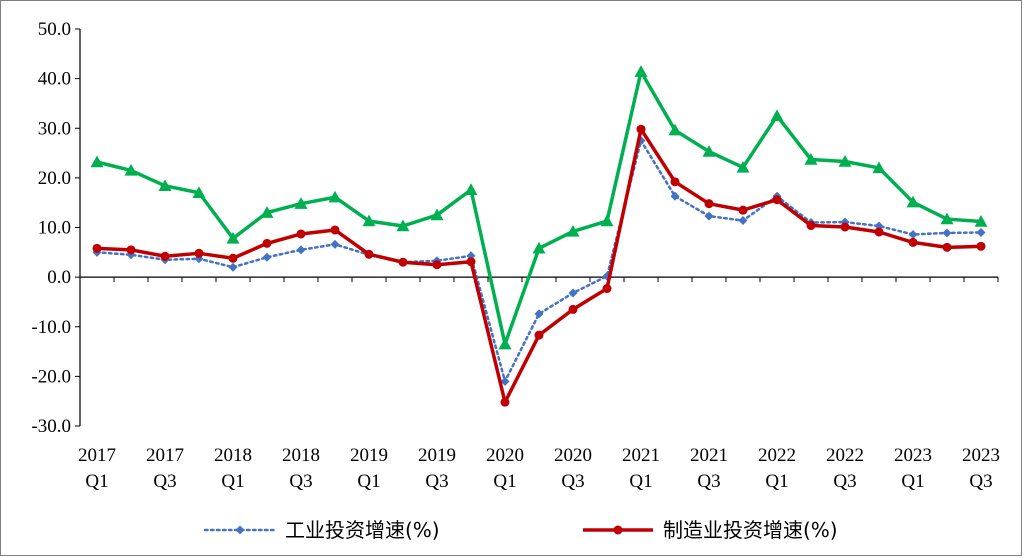  Describe the element at coordinates (59, 277) in the screenshot. I see `y-tick-label: 0.0` at that location.